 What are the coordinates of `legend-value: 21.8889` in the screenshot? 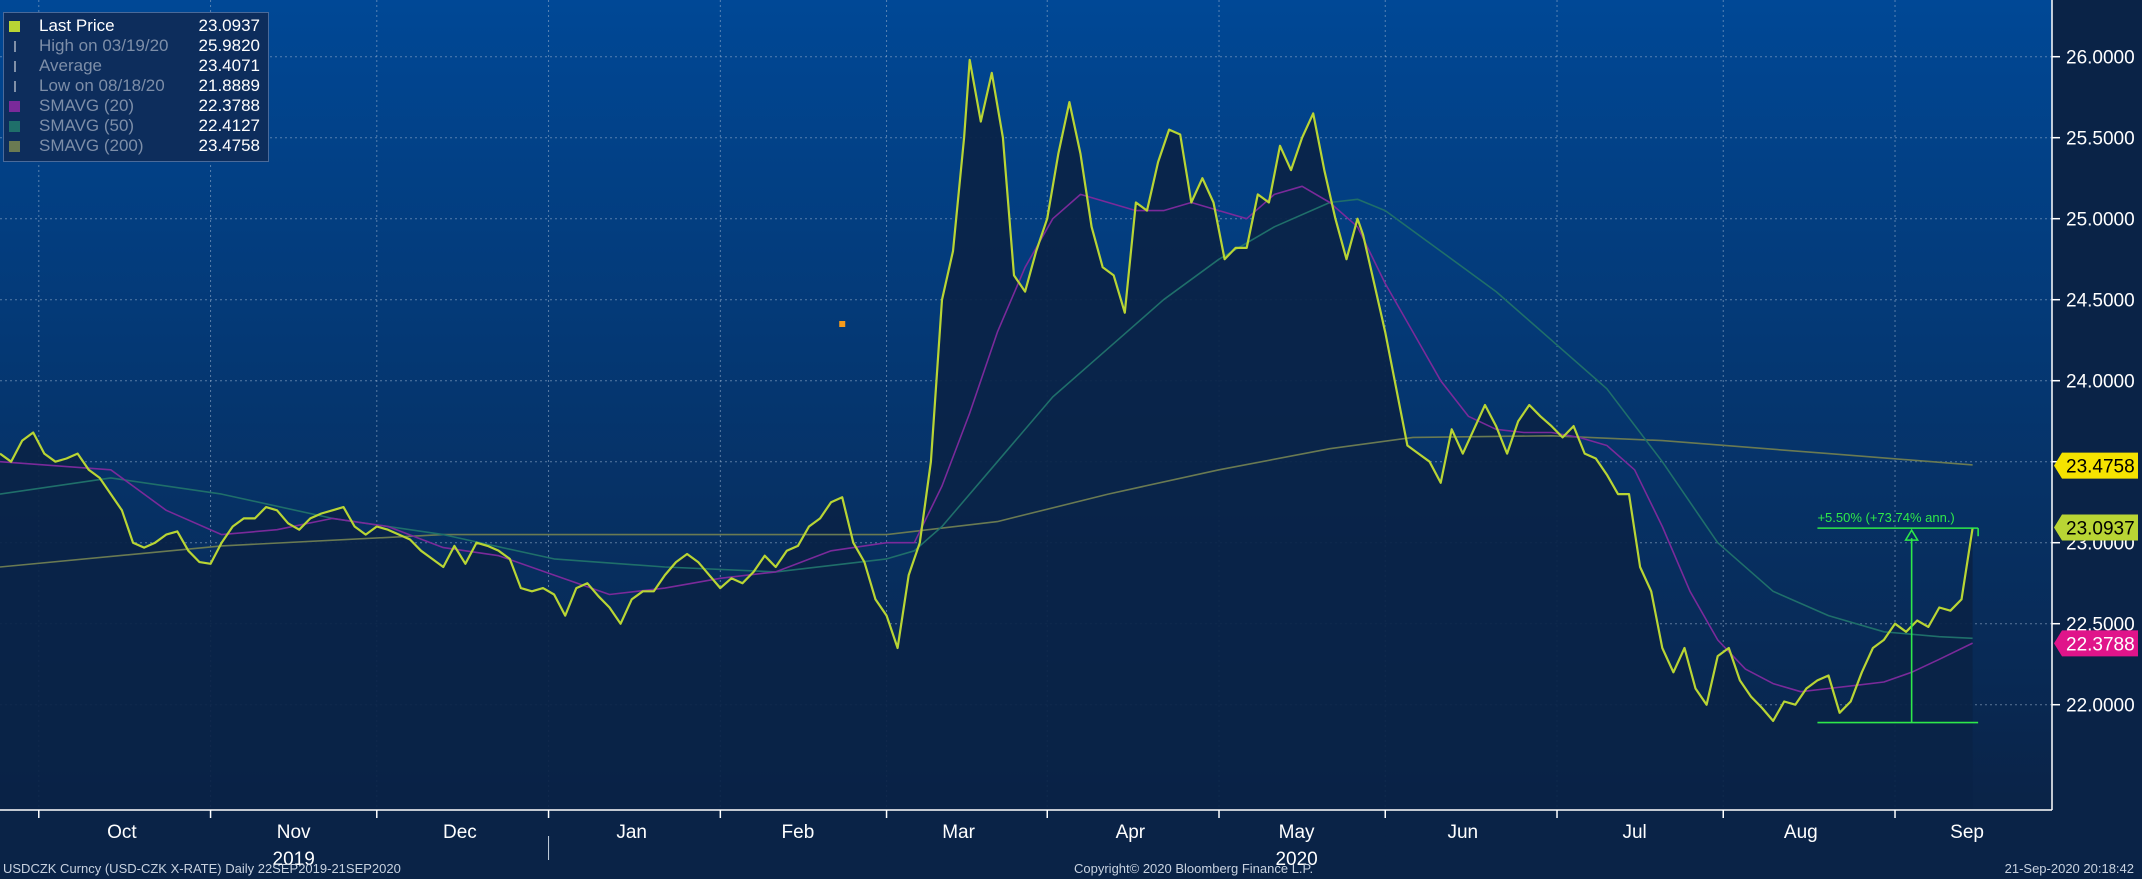 It's located at (229, 85).